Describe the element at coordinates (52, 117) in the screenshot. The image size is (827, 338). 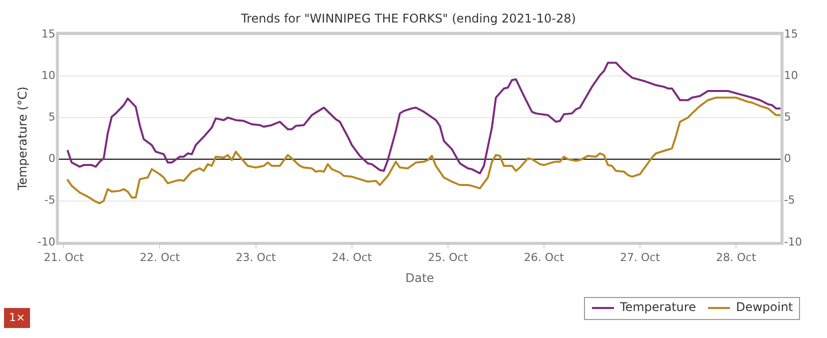
I see `y-tick-label: 5` at that location.